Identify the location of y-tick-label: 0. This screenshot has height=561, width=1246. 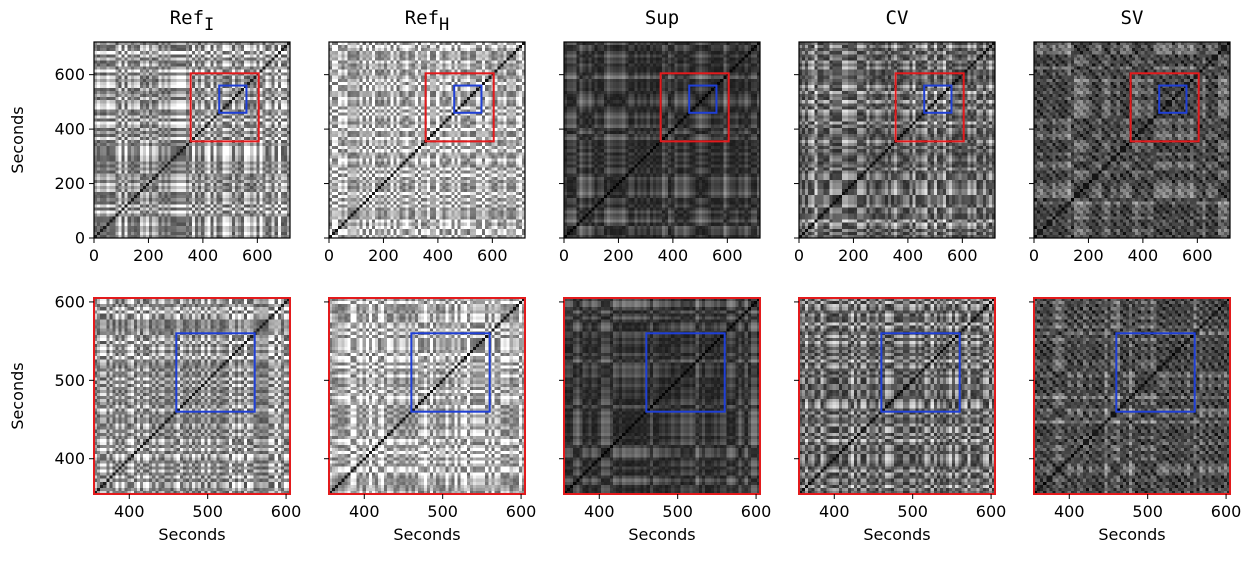
(80, 238).